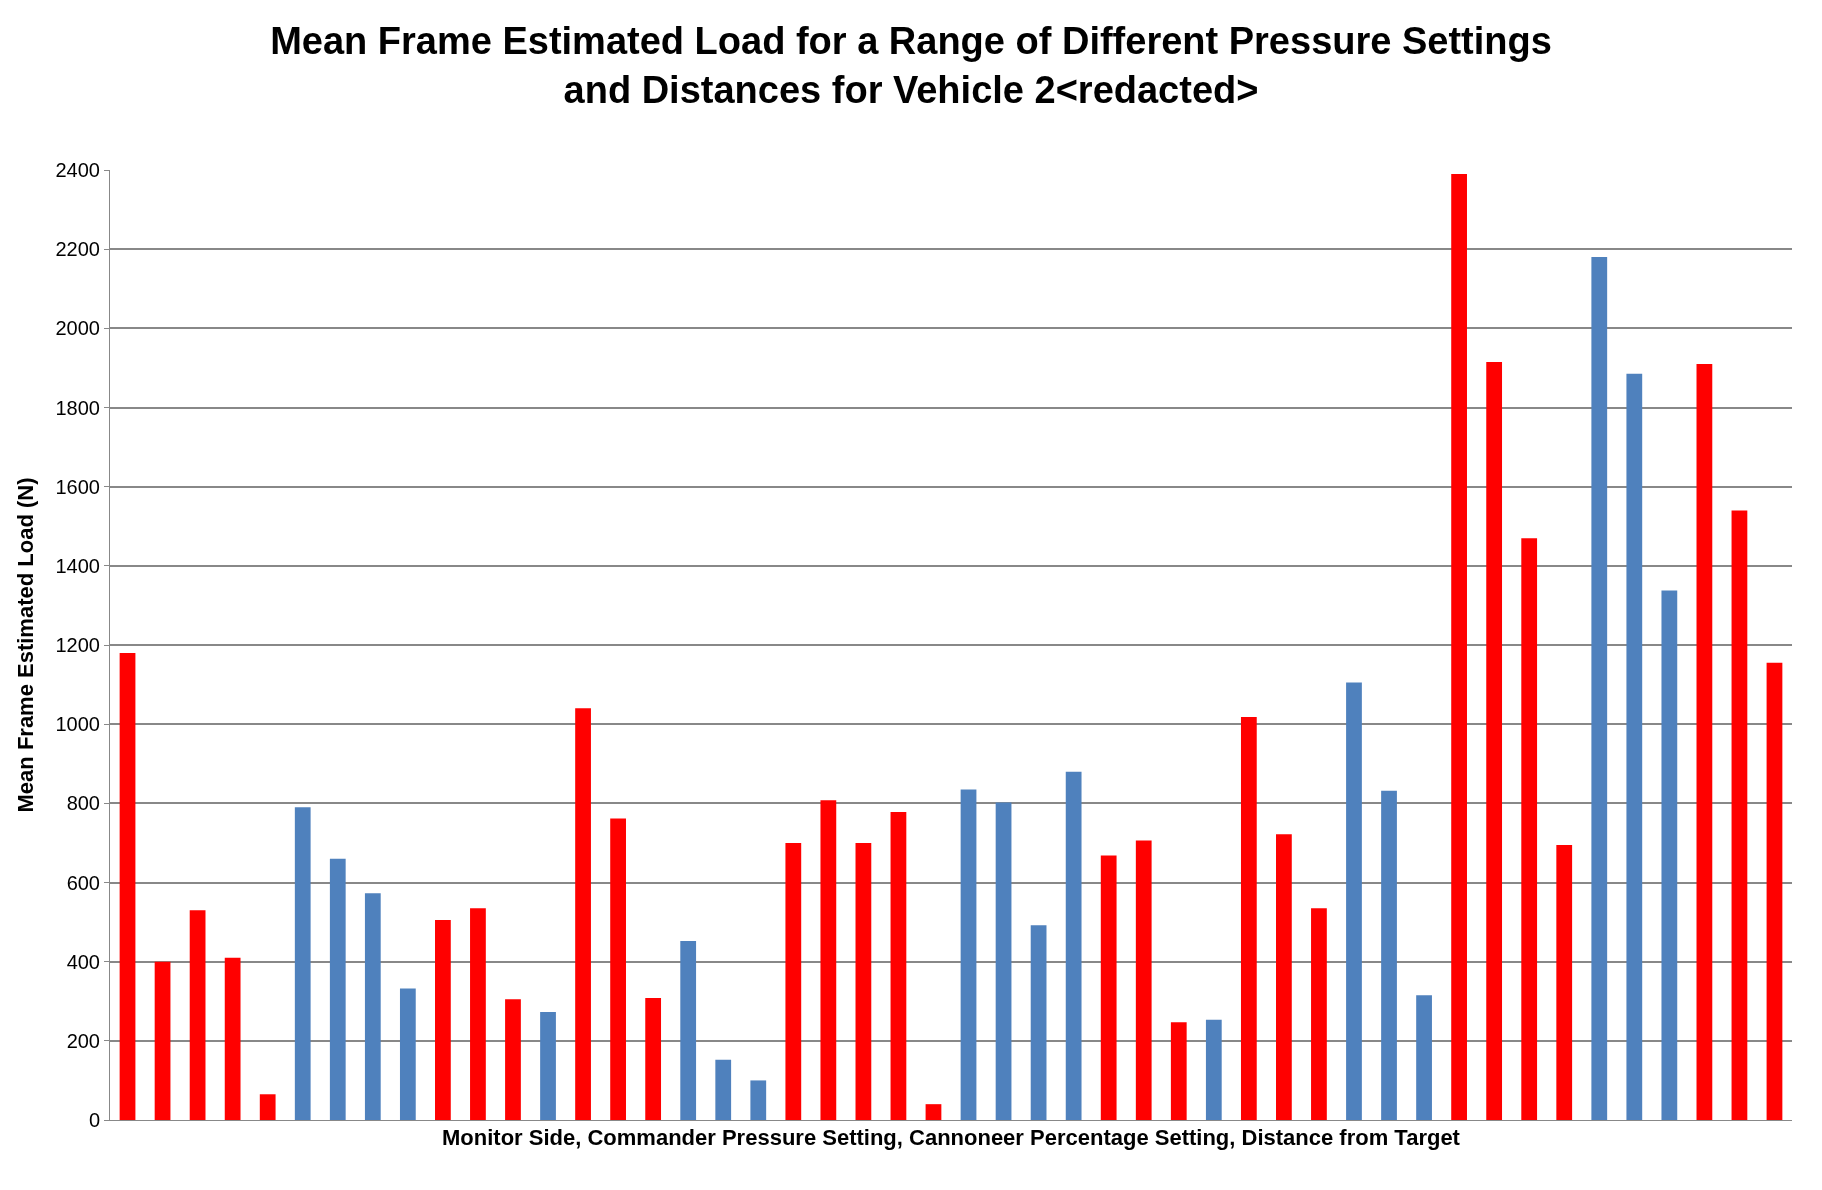 This screenshot has width=1822, height=1190. Describe the element at coordinates (77, 565) in the screenshot. I see `y-tick-label: 1400` at that location.